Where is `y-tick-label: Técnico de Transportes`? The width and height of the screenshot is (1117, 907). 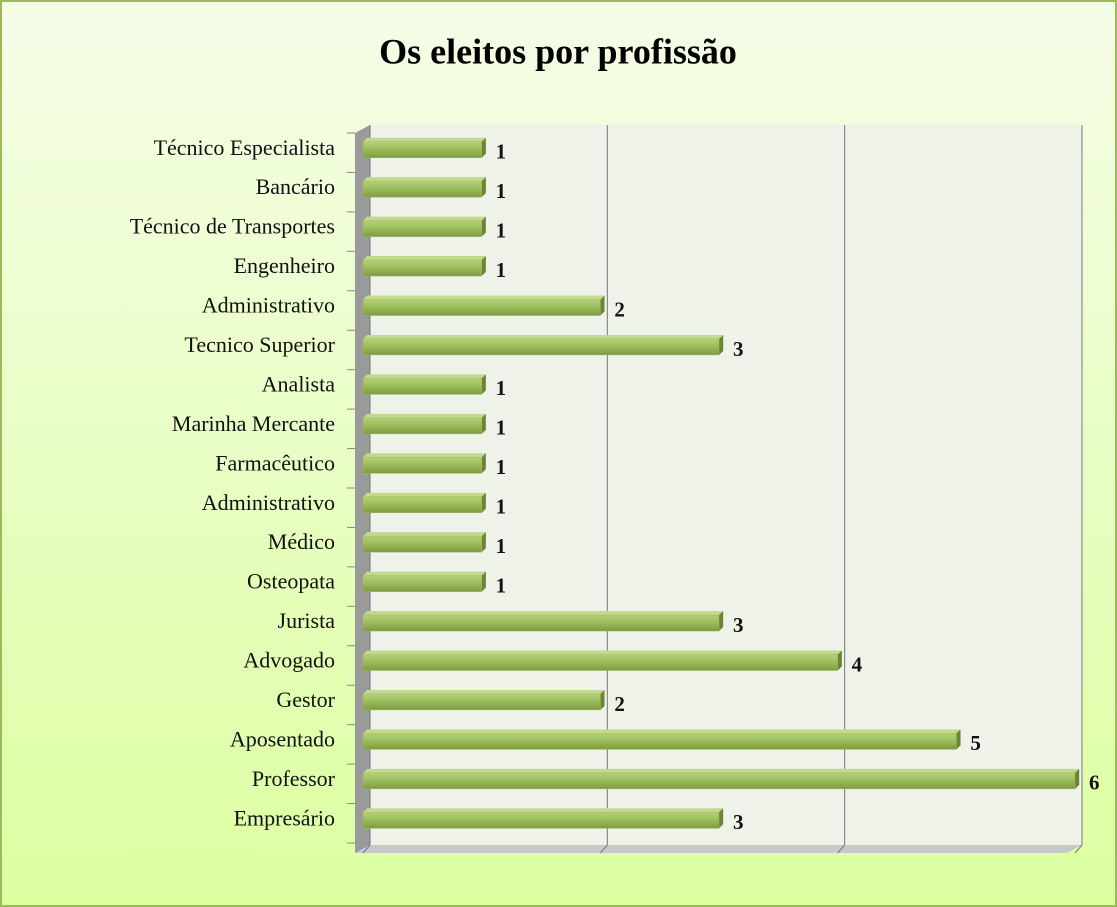 y-tick-label: Técnico de Transportes is located at coordinates (232, 226).